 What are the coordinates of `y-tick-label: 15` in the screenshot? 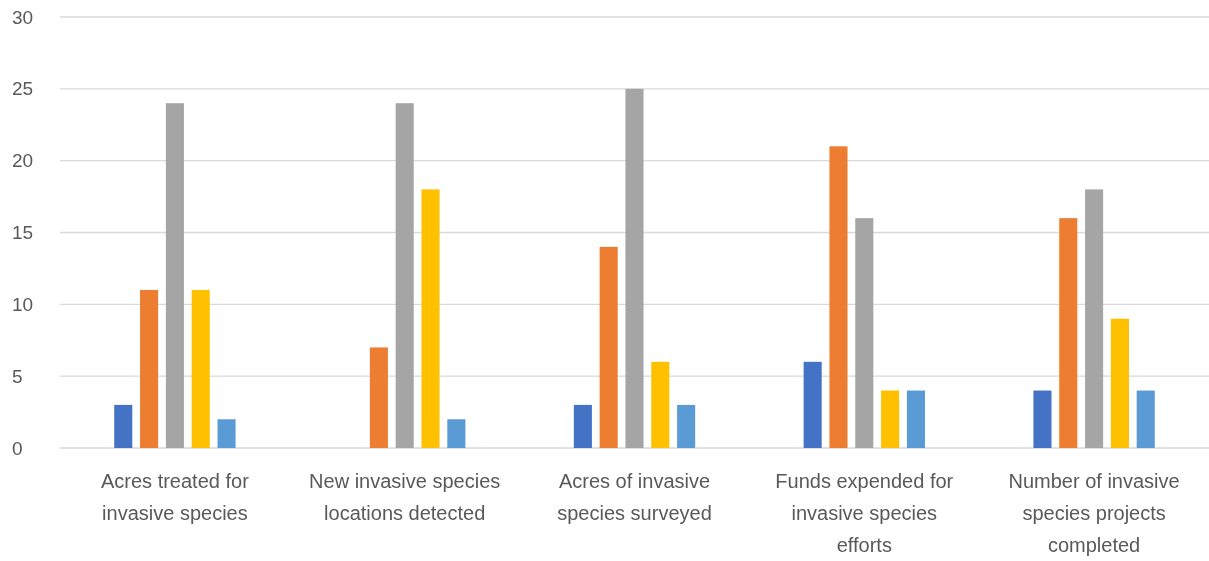 It's located at (23, 233).